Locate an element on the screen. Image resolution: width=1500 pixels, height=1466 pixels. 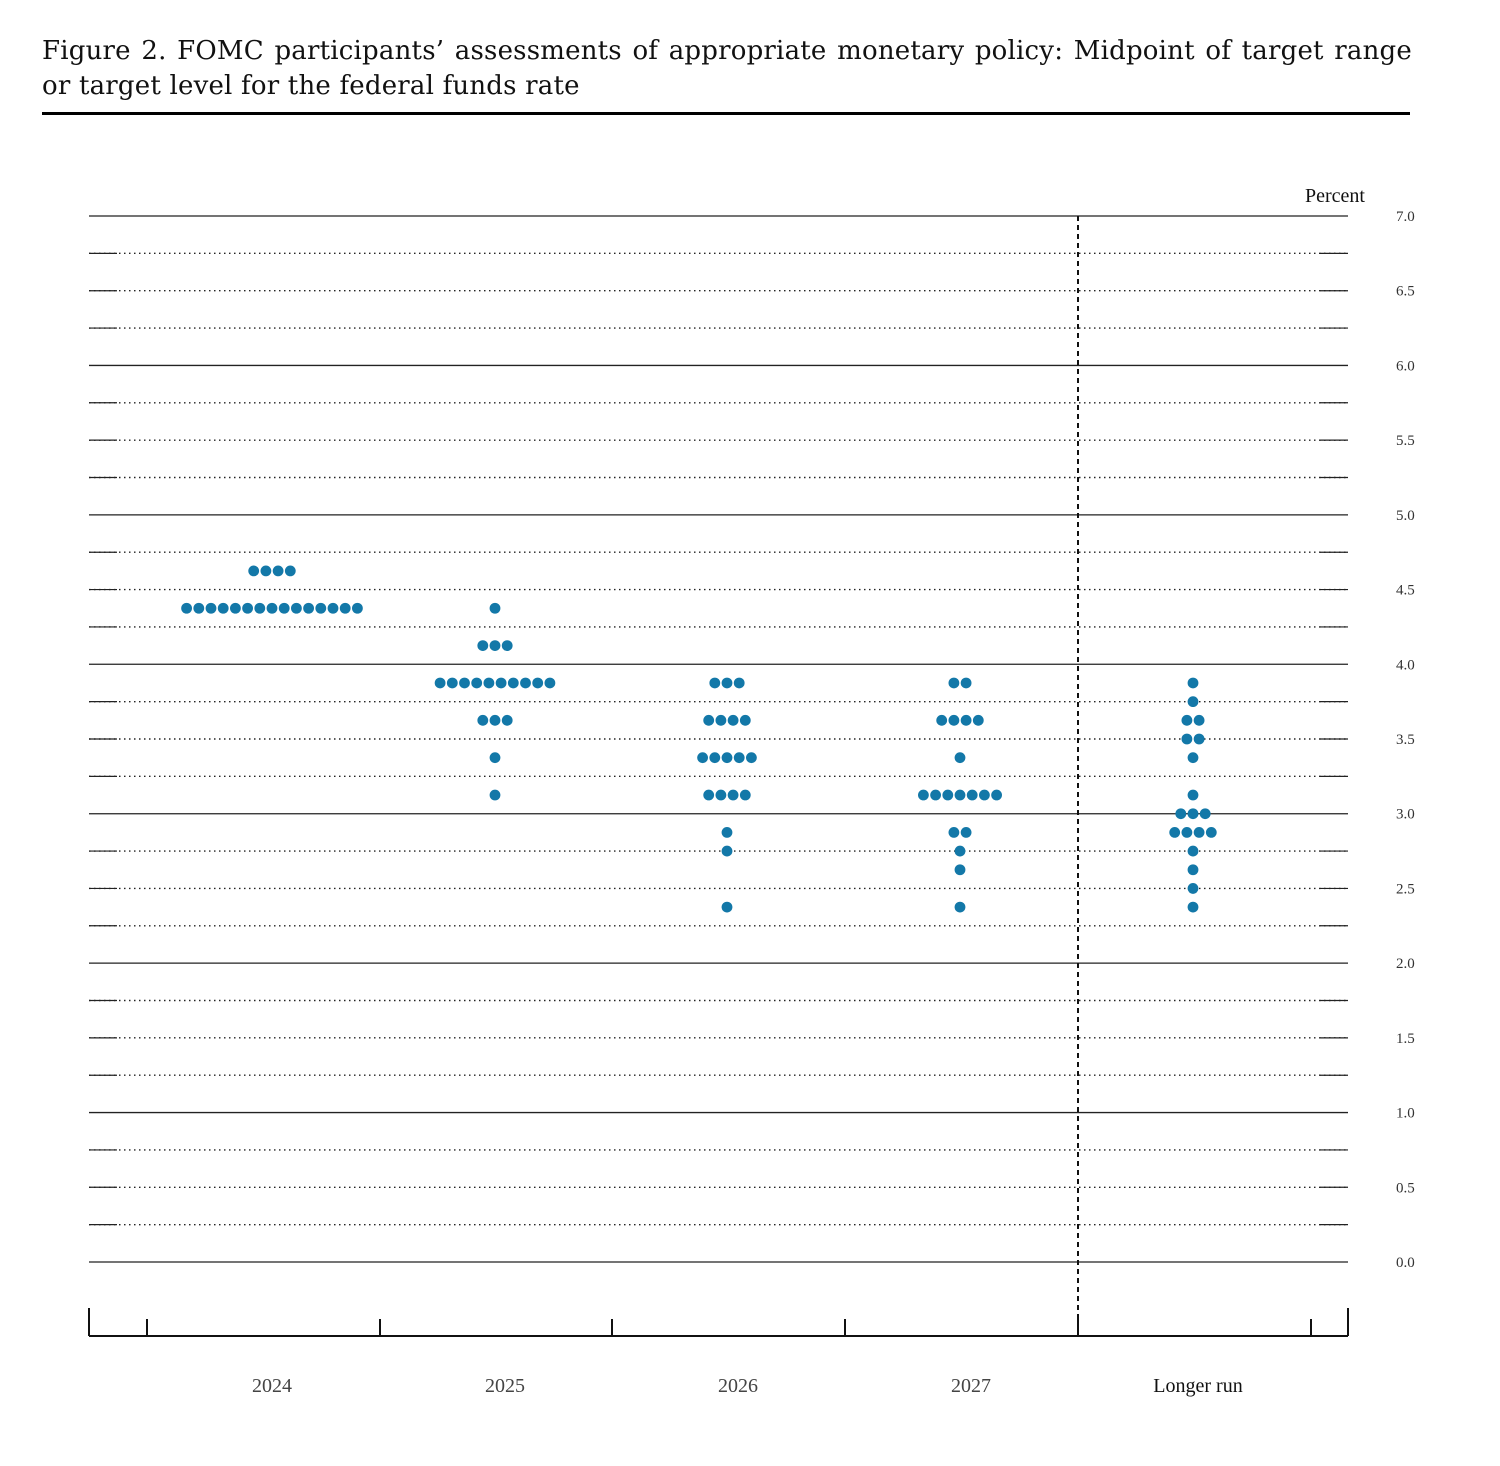
x-category-label: 2027 is located at coordinates (971, 1386).